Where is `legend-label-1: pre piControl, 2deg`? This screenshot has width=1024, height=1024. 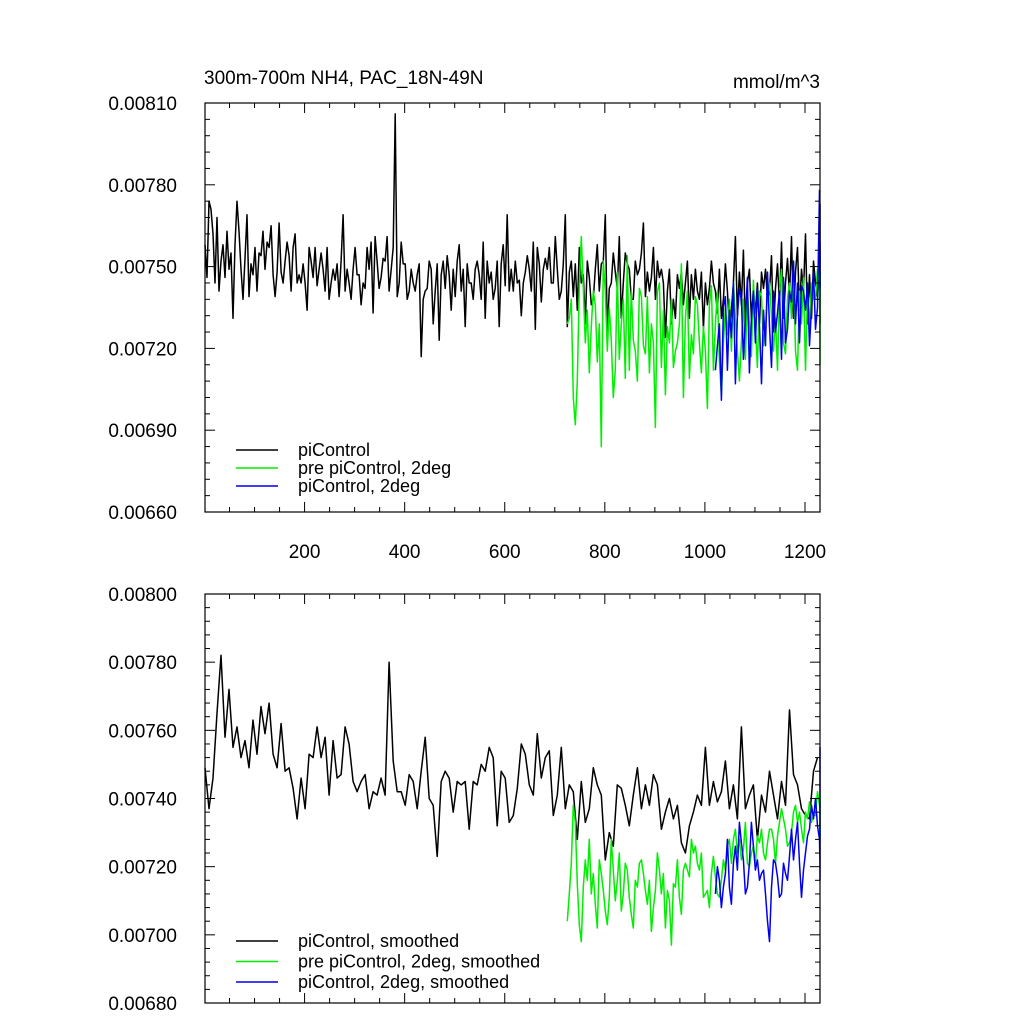
legend-label-1: pre piControl, 2deg is located at coordinates (374, 468).